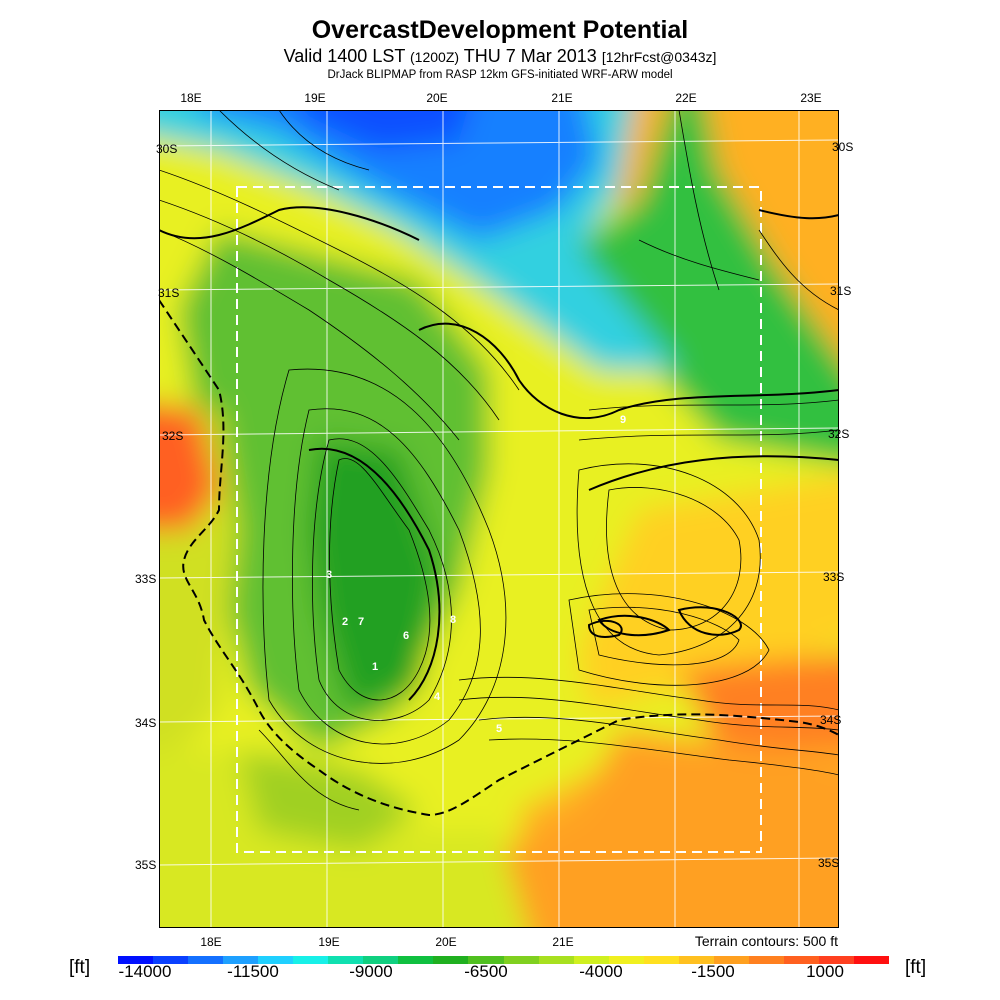  Describe the element at coordinates (211, 942) in the screenshot. I see `lon-label-bottom-18e: 18E` at that location.